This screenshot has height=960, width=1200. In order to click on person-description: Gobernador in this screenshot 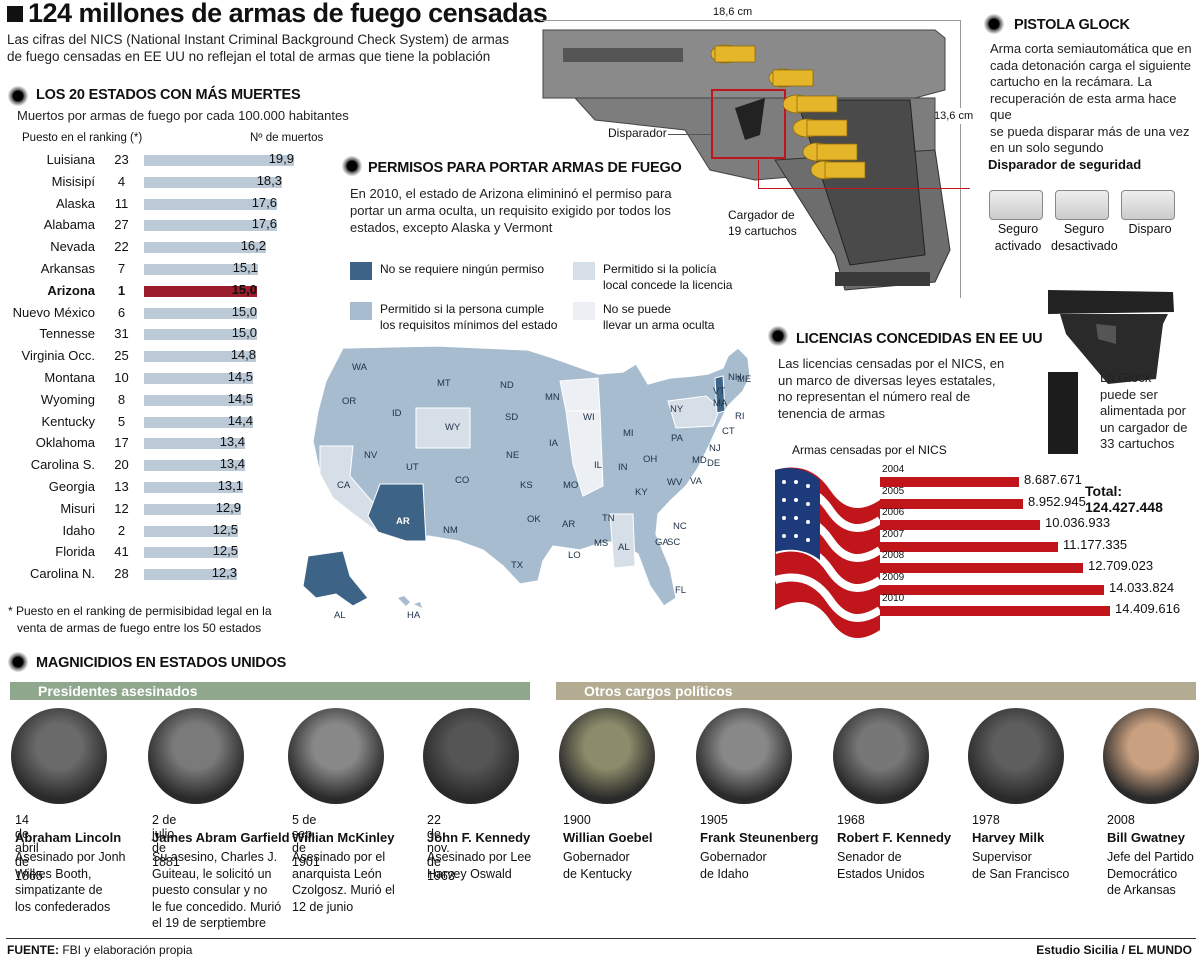, I will do `click(733, 857)`.